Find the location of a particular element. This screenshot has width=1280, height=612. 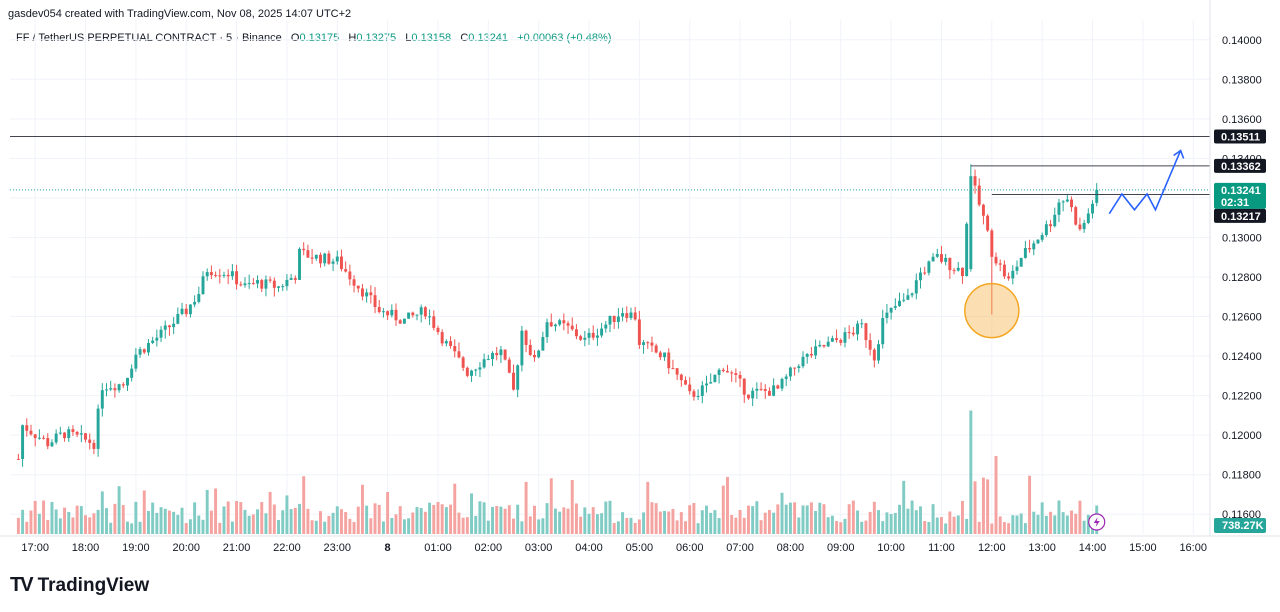

high-label: H is located at coordinates (352, 38).